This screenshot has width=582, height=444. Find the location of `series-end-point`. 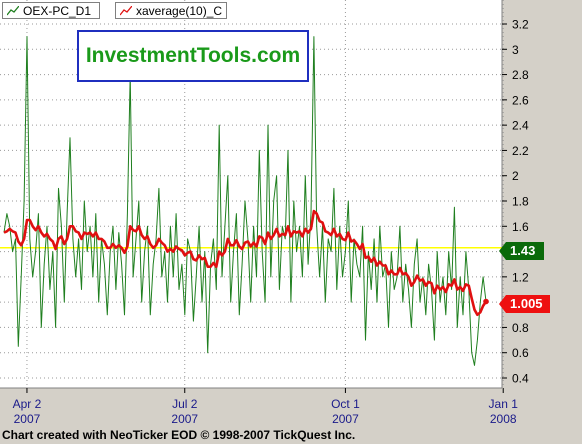

series-end-point is located at coordinates (486, 301).